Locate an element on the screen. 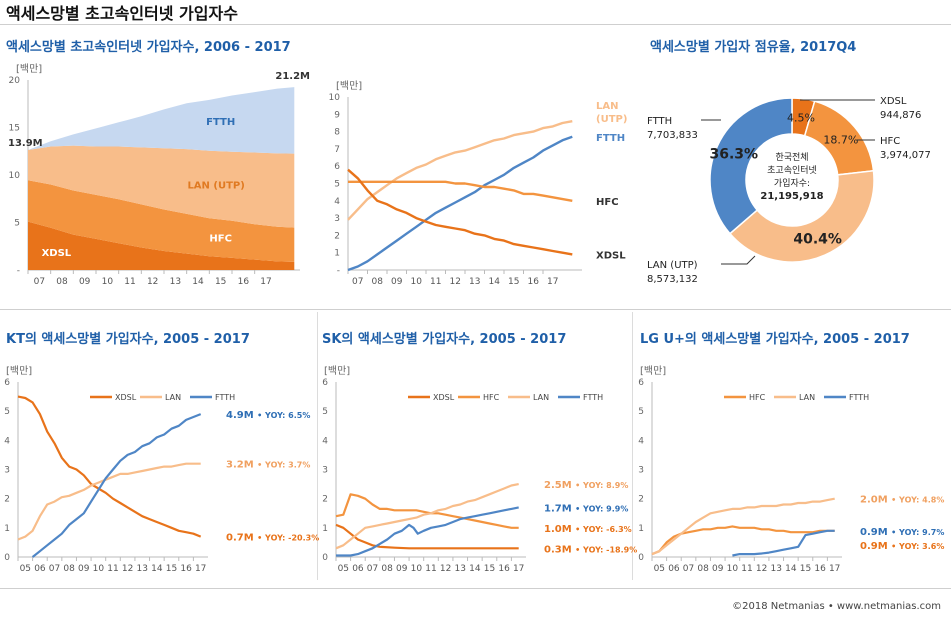 The image size is (951, 621). y-tick-label: - is located at coordinates (18, 271).